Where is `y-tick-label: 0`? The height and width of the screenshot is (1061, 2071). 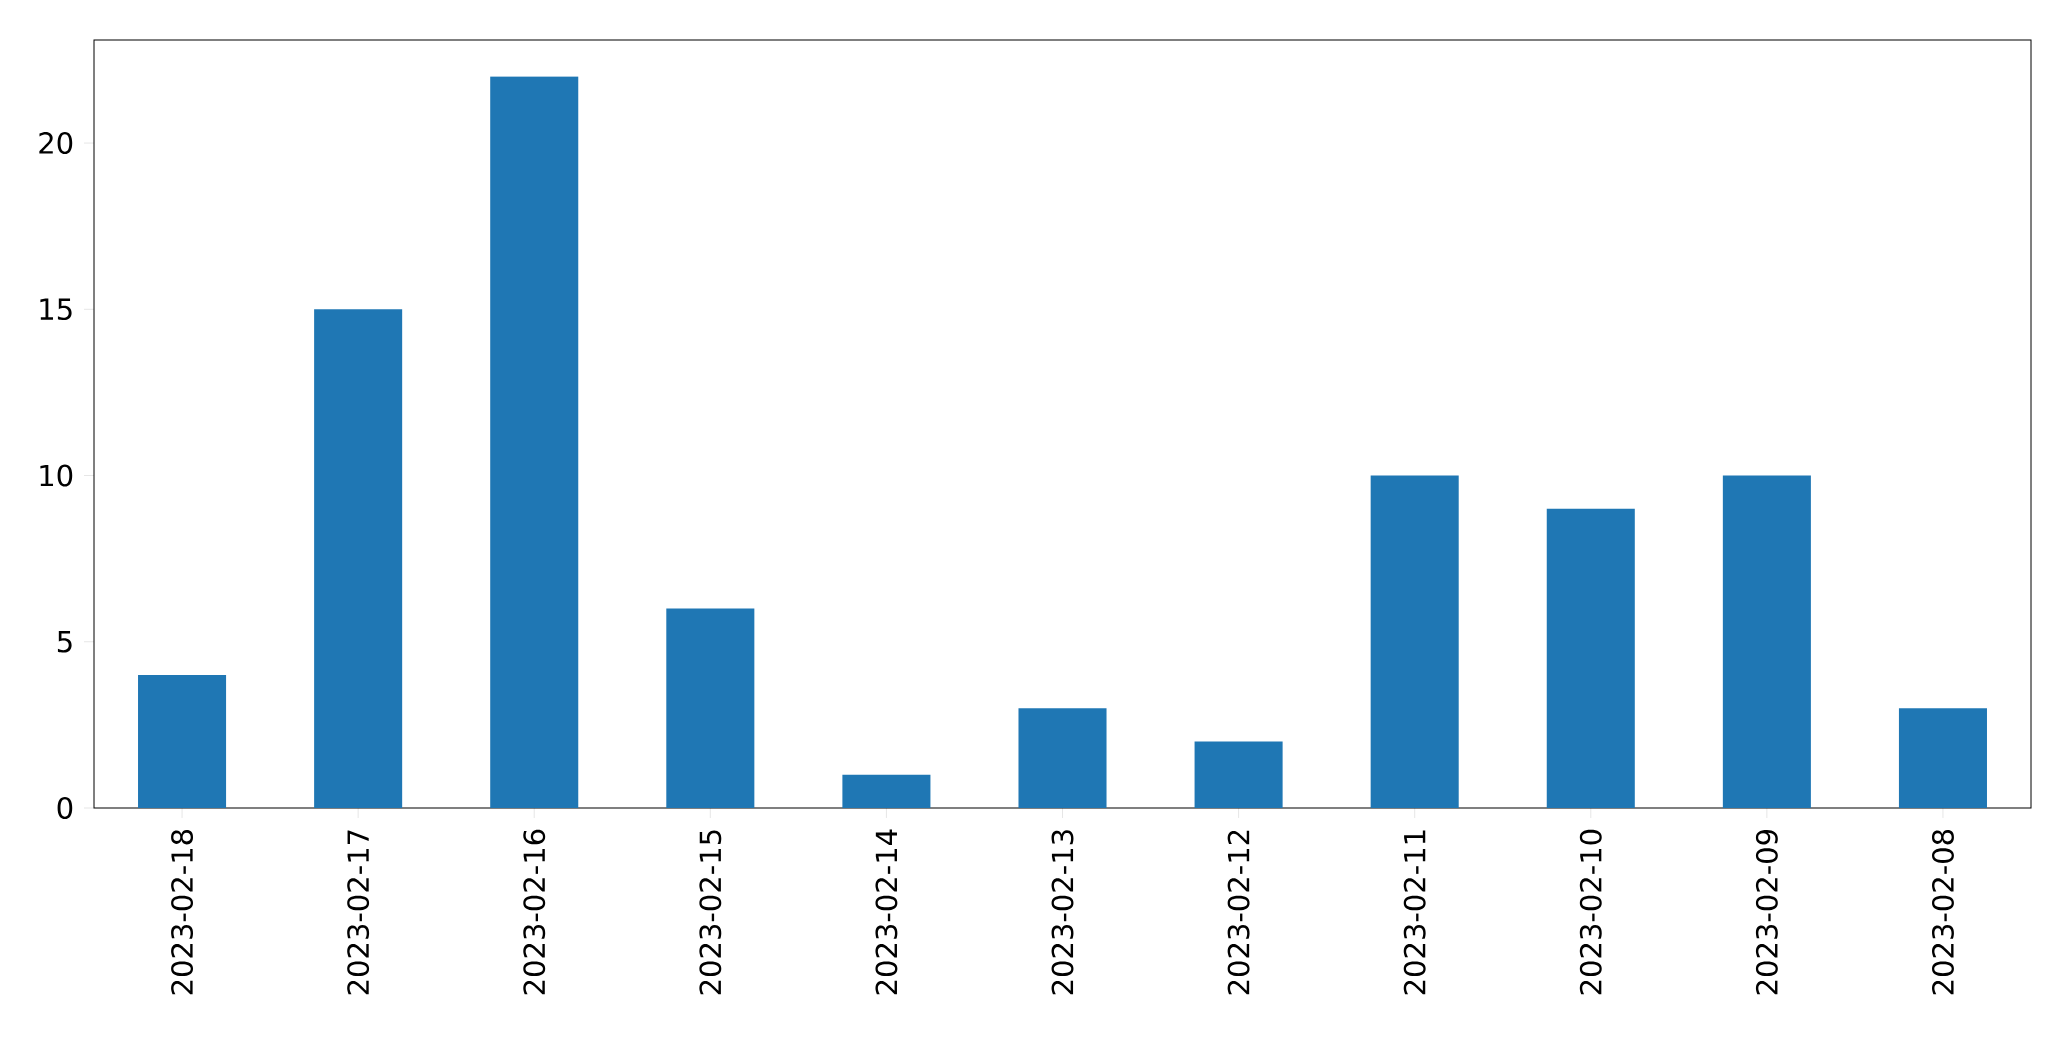
y-tick-label: 0 is located at coordinates (65, 808).